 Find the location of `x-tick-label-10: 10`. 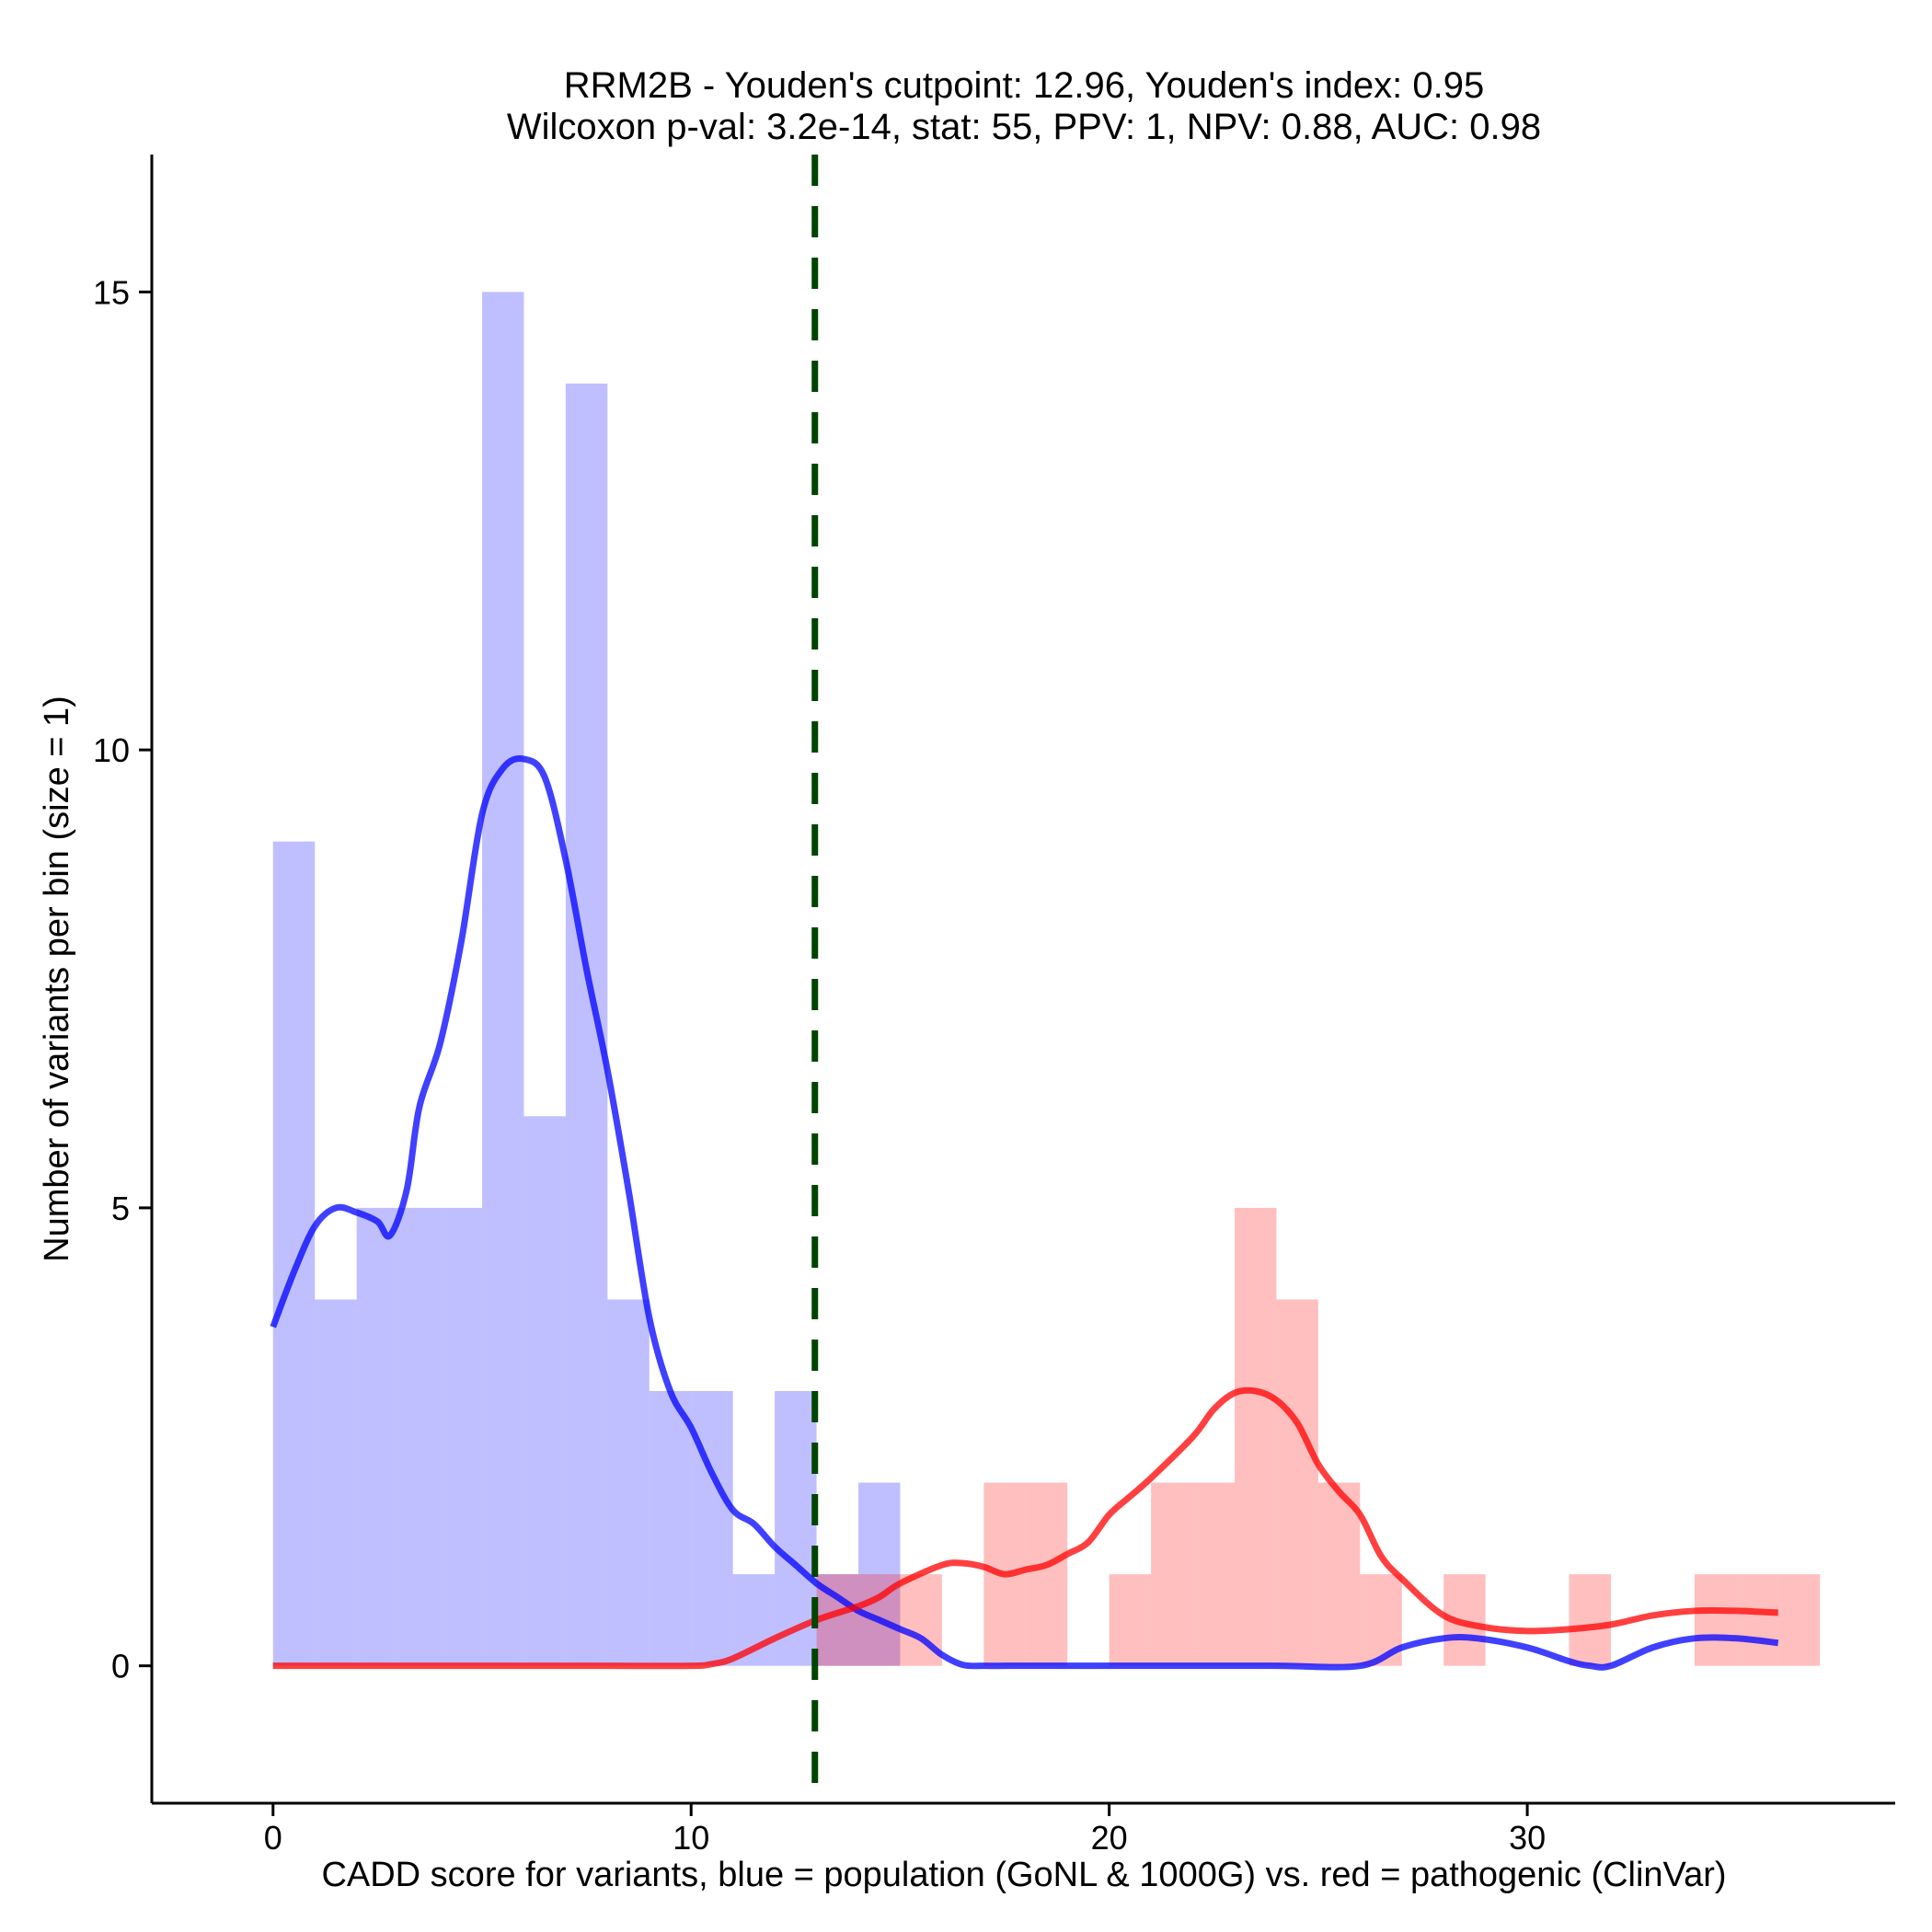

x-tick-label-10: 10 is located at coordinates (691, 1838).